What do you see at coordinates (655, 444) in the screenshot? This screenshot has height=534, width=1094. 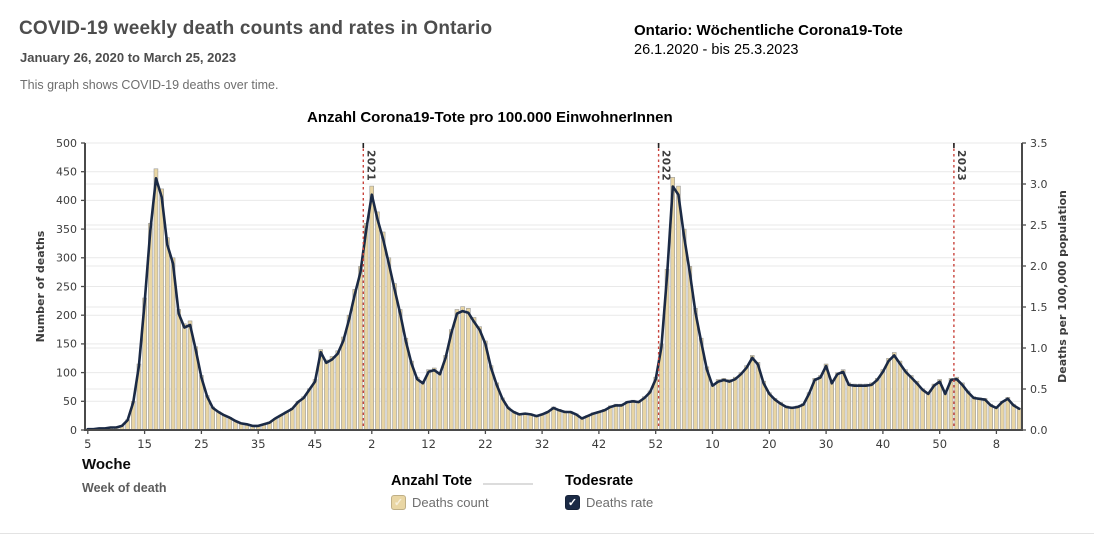 I see `svg-text: 52` at bounding box center [655, 444].